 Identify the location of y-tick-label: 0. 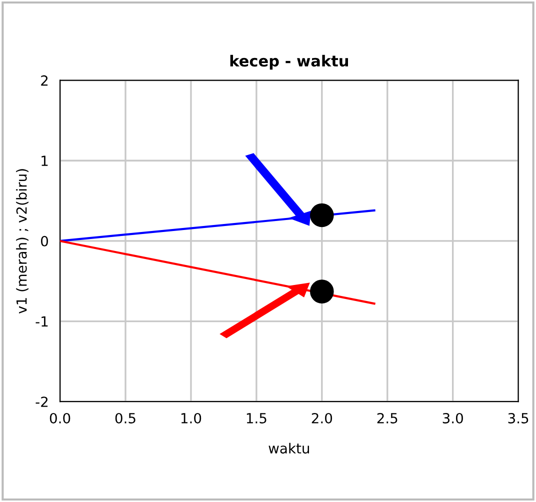
(44, 241).